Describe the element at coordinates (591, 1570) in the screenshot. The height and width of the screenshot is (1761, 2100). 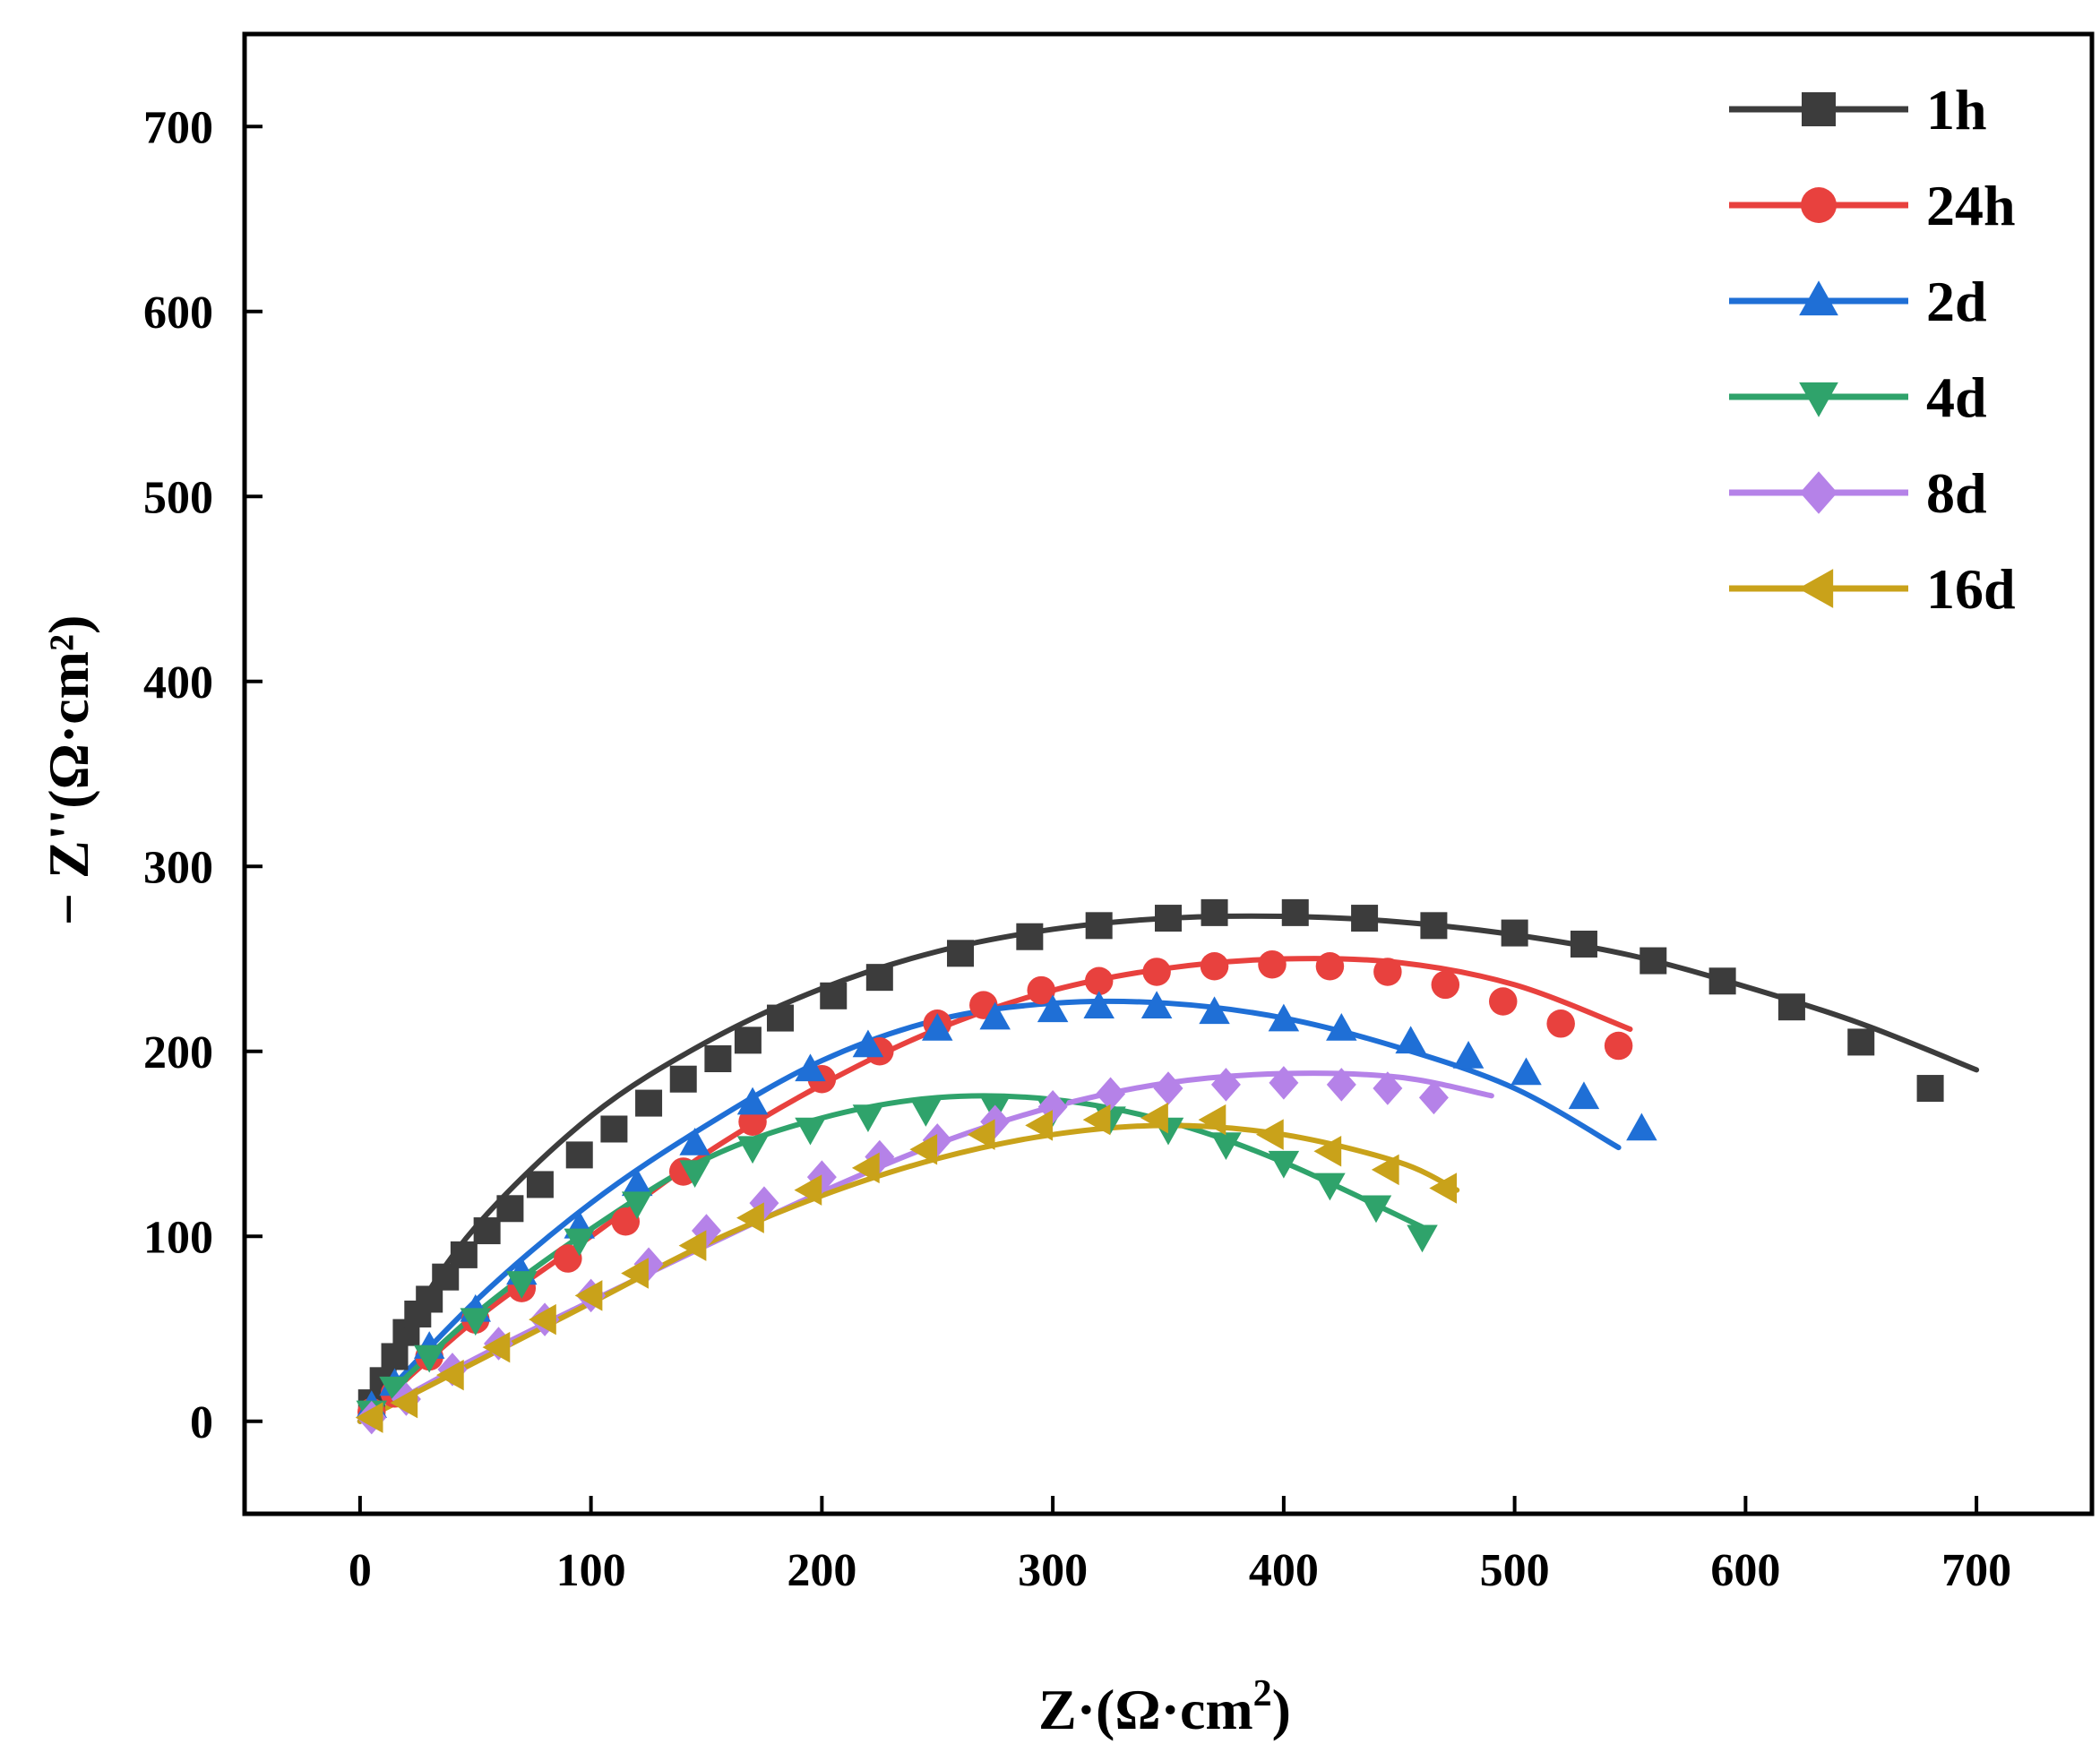
I see `x-tick-label-1: 100` at that location.